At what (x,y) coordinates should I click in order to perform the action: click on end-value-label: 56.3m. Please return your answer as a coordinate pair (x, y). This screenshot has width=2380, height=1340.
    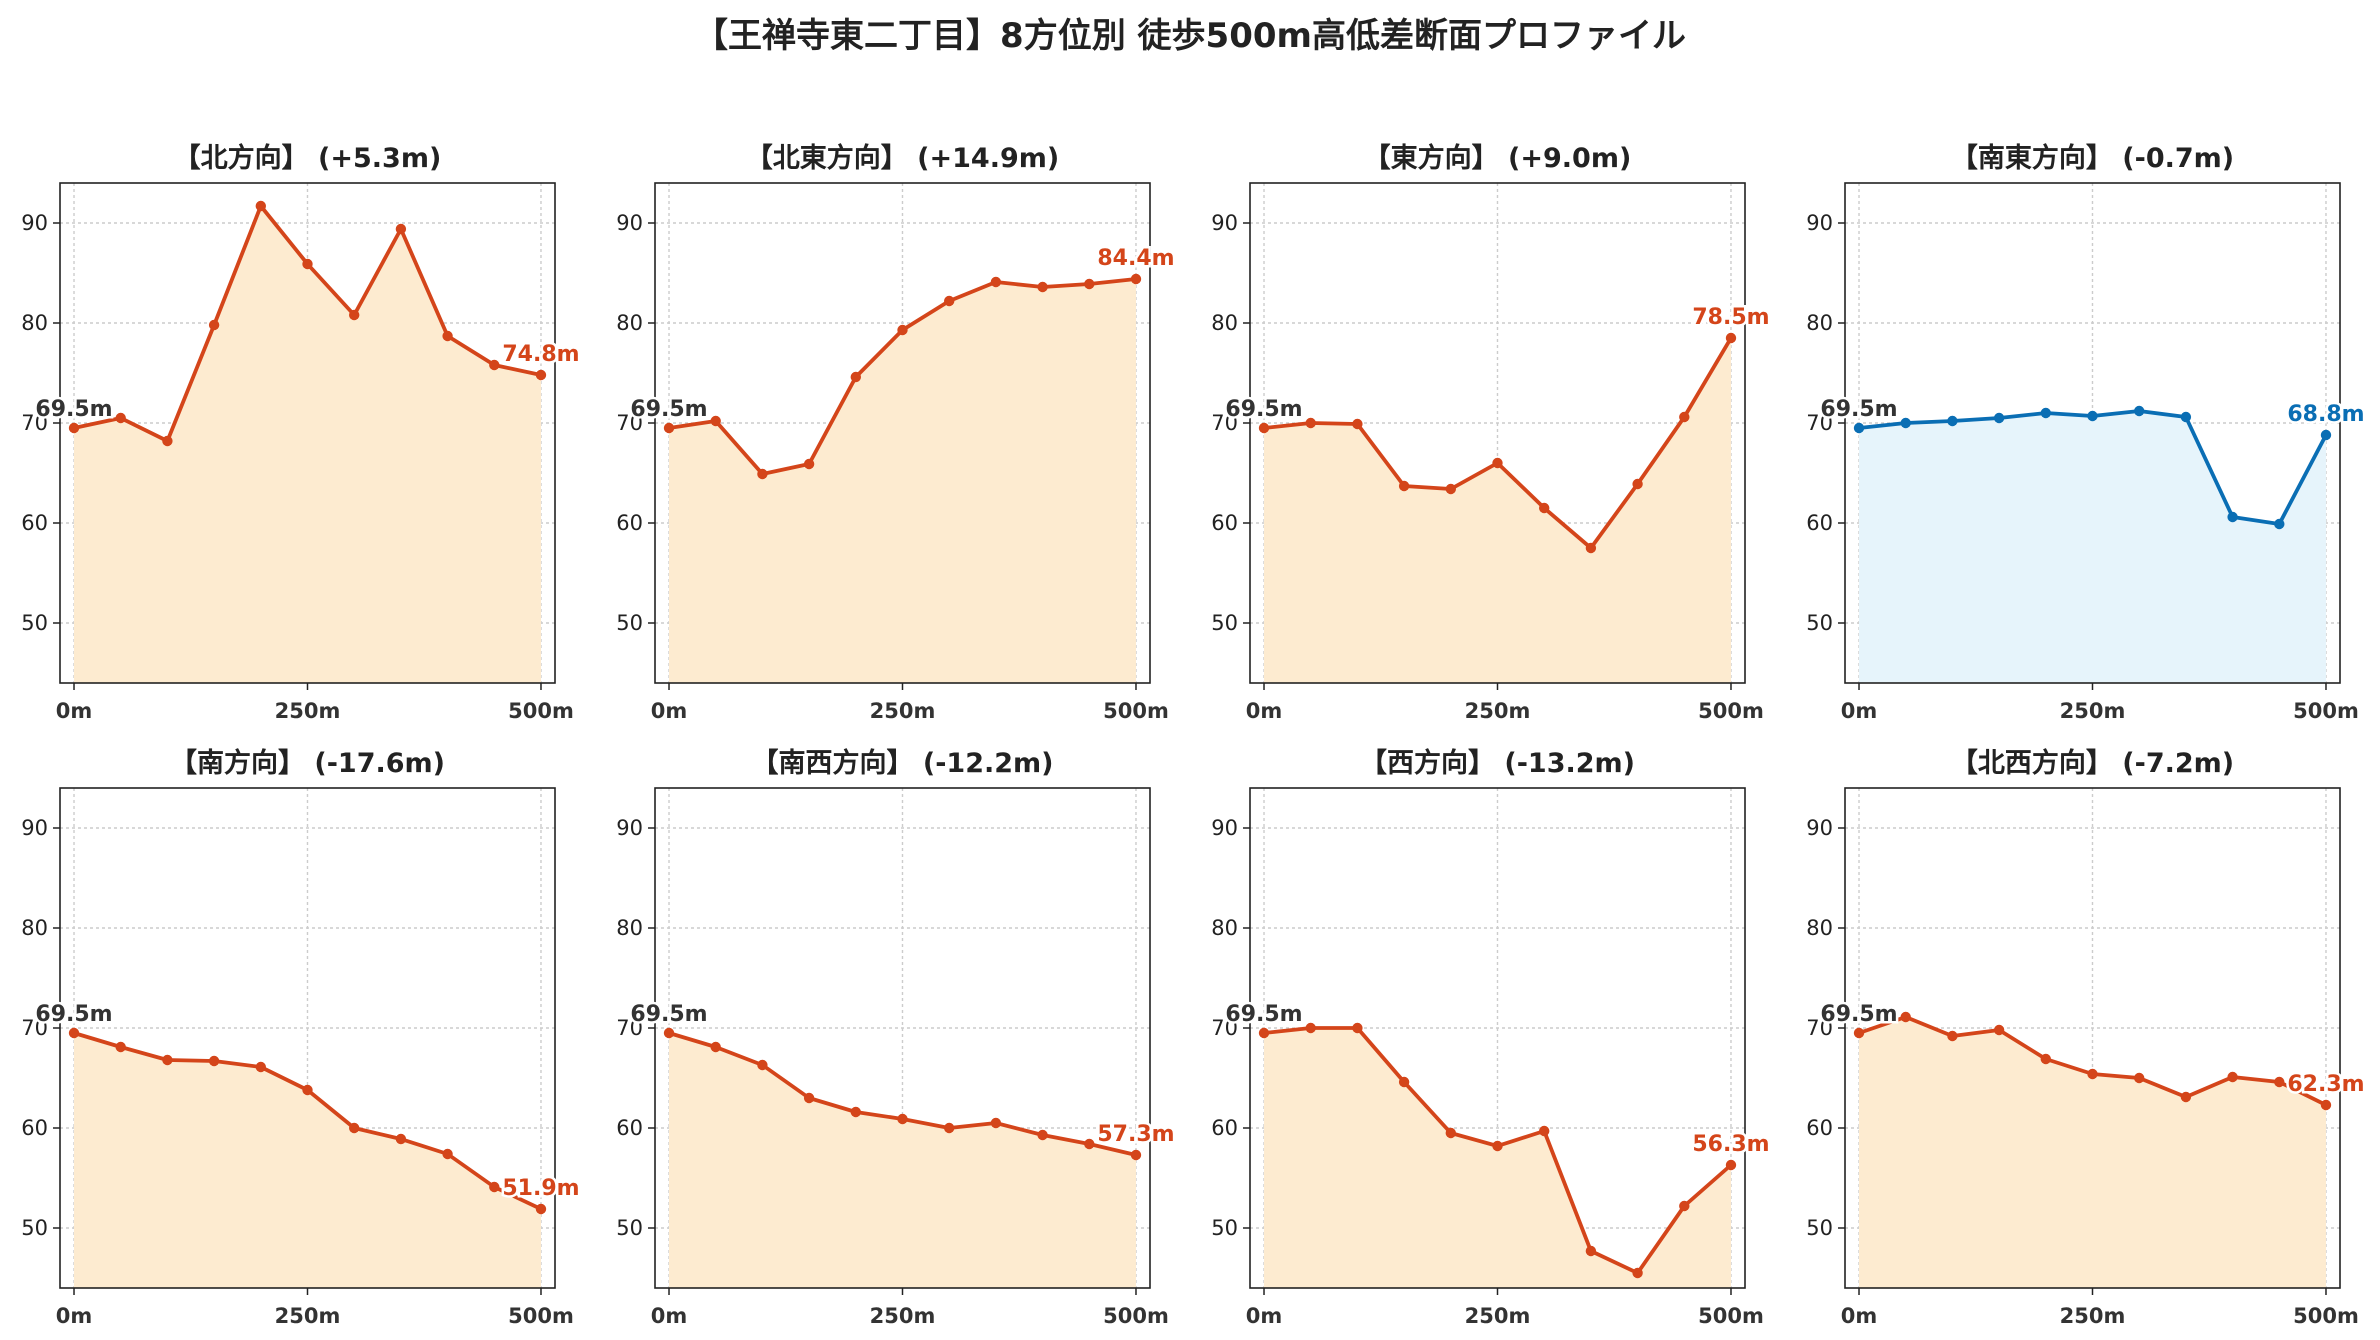
    Looking at the image, I should click on (1730, 1144).